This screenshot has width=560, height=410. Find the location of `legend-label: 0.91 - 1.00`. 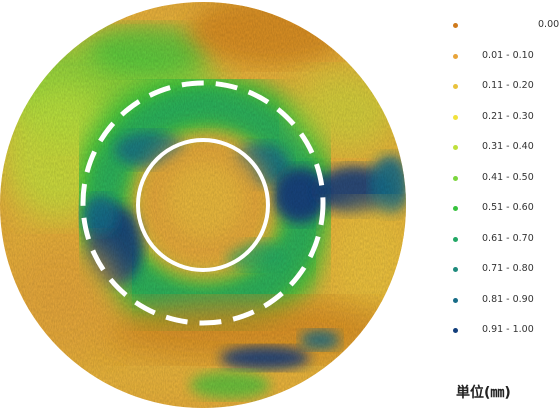

legend-label: 0.91 - 1.00 is located at coordinates (508, 329).